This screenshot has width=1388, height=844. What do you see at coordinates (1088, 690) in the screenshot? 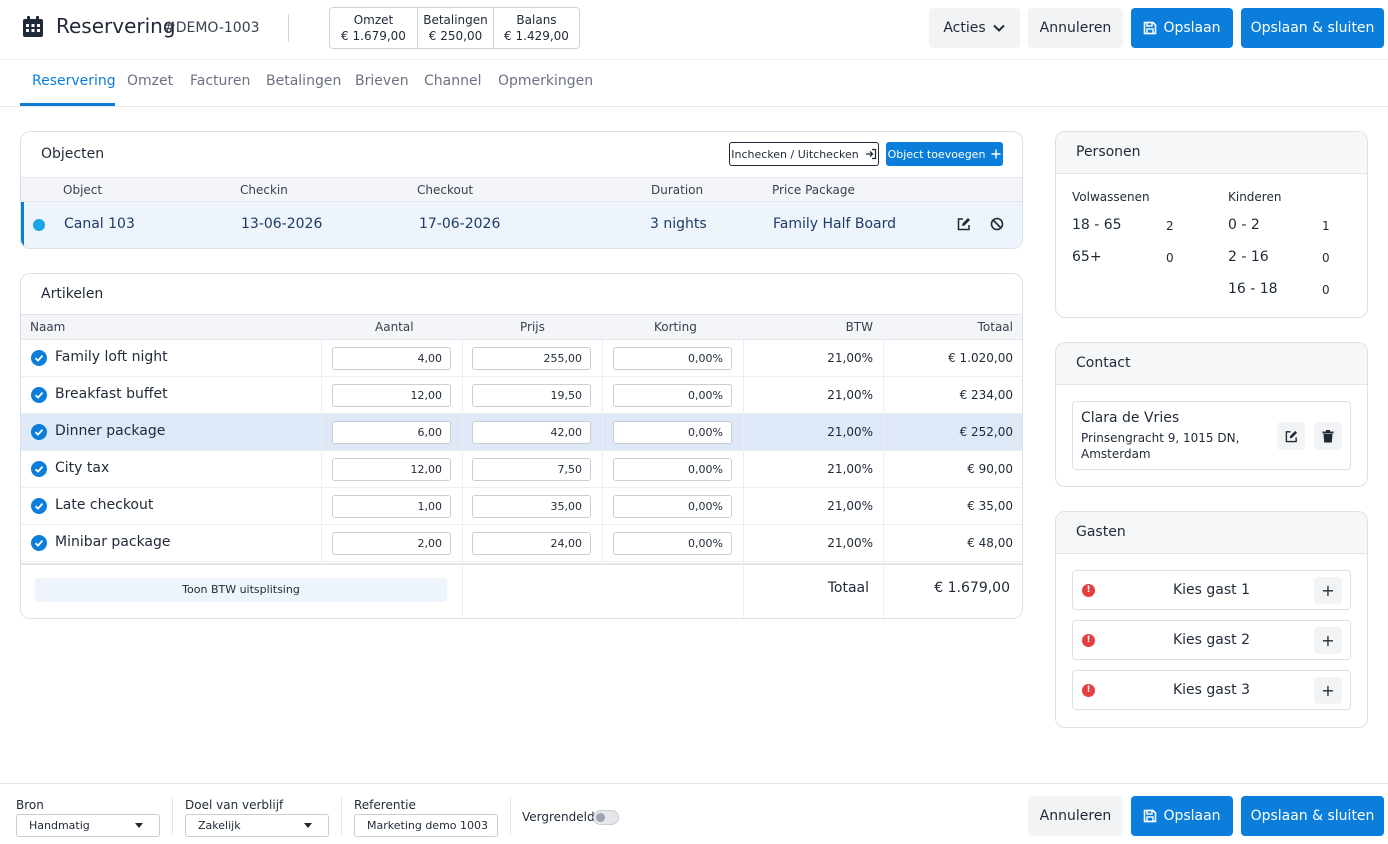
I see `warning-icon: !` at bounding box center [1088, 690].